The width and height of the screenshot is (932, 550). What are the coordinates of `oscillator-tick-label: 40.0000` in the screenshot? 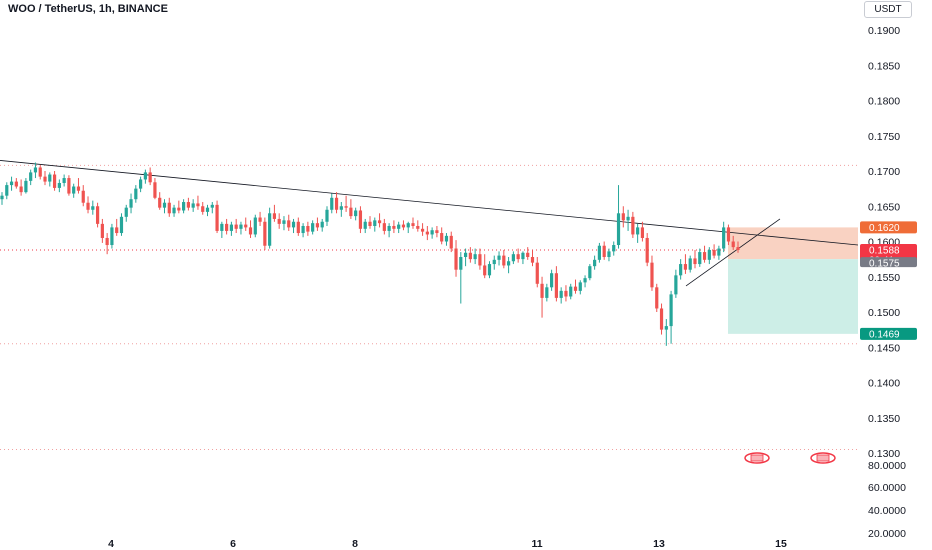 It's located at (887, 511).